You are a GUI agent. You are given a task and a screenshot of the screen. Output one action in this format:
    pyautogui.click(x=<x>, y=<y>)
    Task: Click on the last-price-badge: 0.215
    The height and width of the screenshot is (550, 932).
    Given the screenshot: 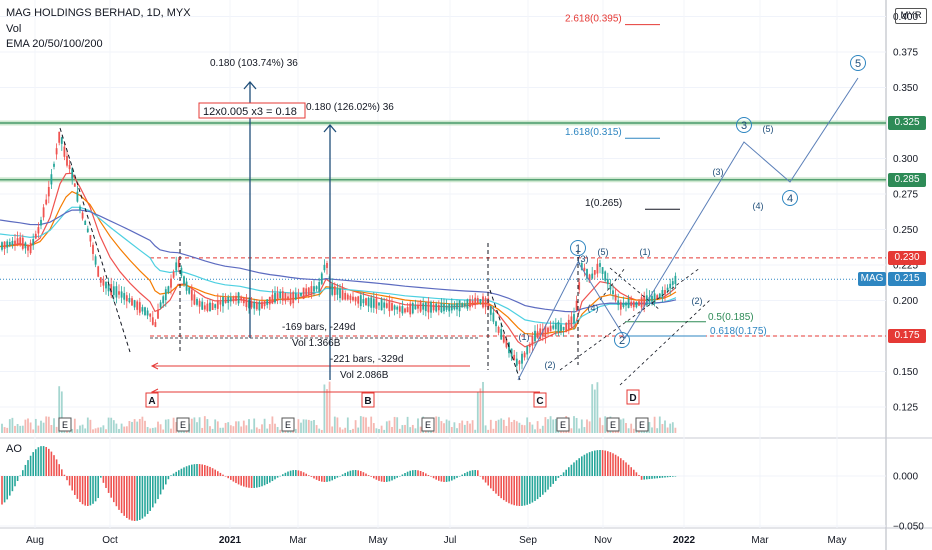 What is the action you would take?
    pyautogui.click(x=907, y=279)
    